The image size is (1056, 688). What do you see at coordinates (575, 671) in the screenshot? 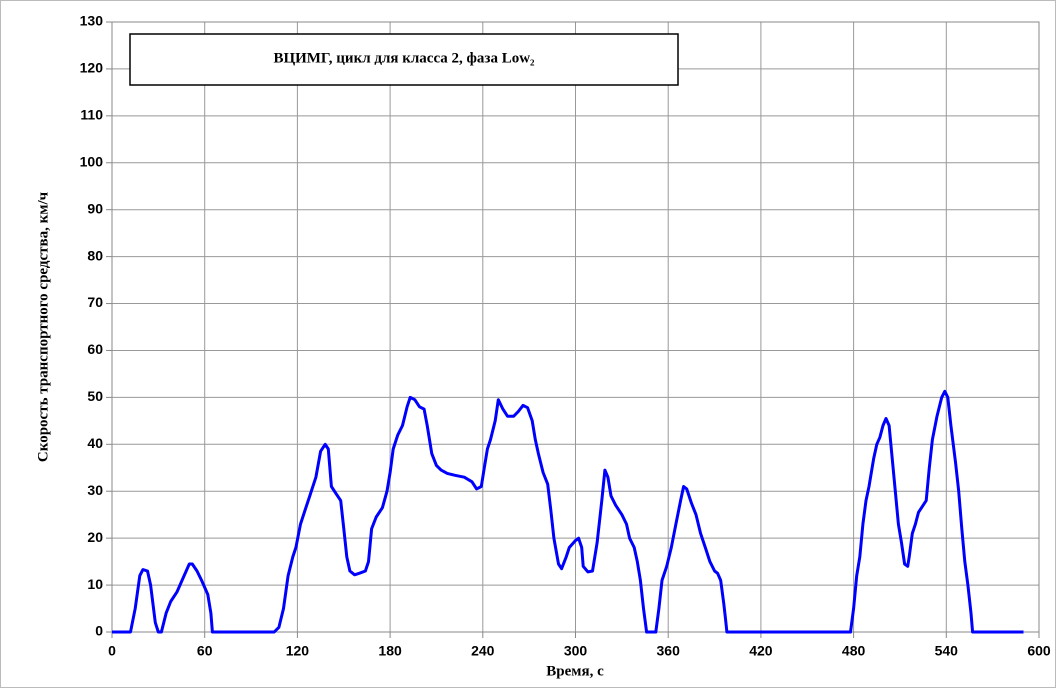
I see `x-axis-label: Время, с` at bounding box center [575, 671].